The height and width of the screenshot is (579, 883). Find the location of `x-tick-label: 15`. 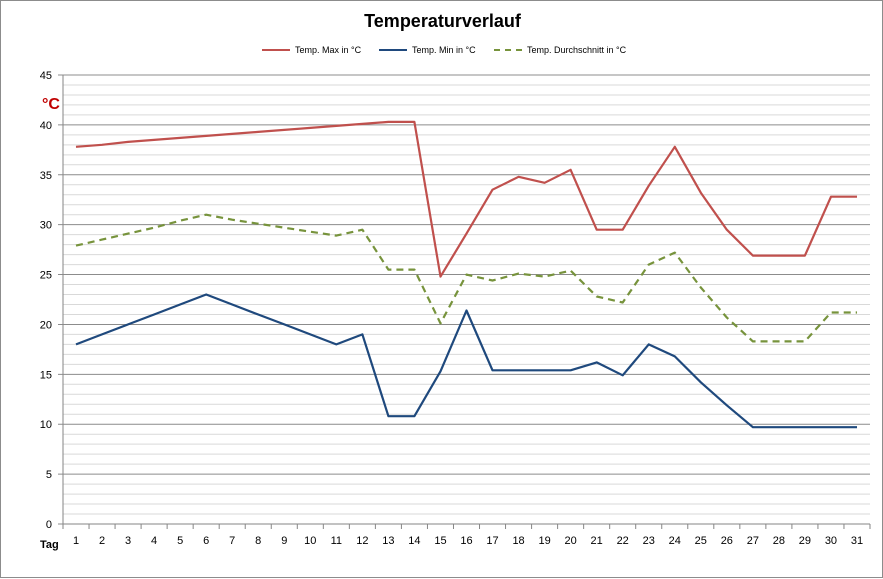

x-tick-label: 15 is located at coordinates (440, 541).